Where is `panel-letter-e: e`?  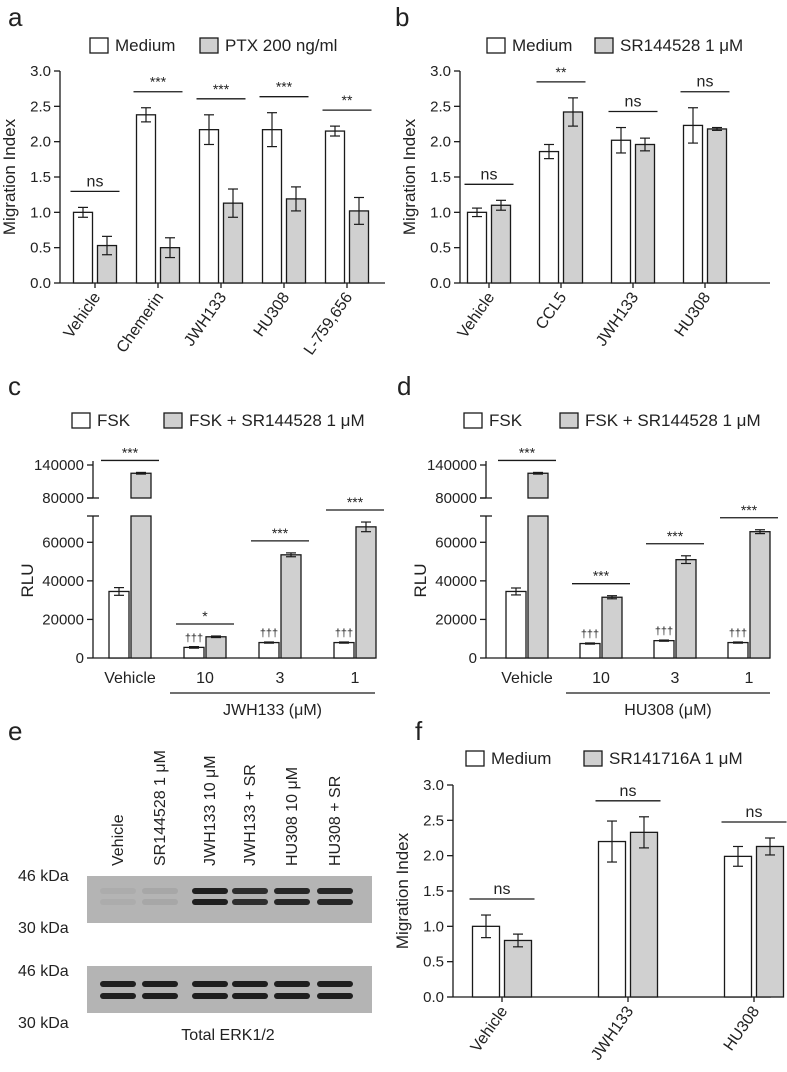 panel-letter-e: e is located at coordinates (15, 731).